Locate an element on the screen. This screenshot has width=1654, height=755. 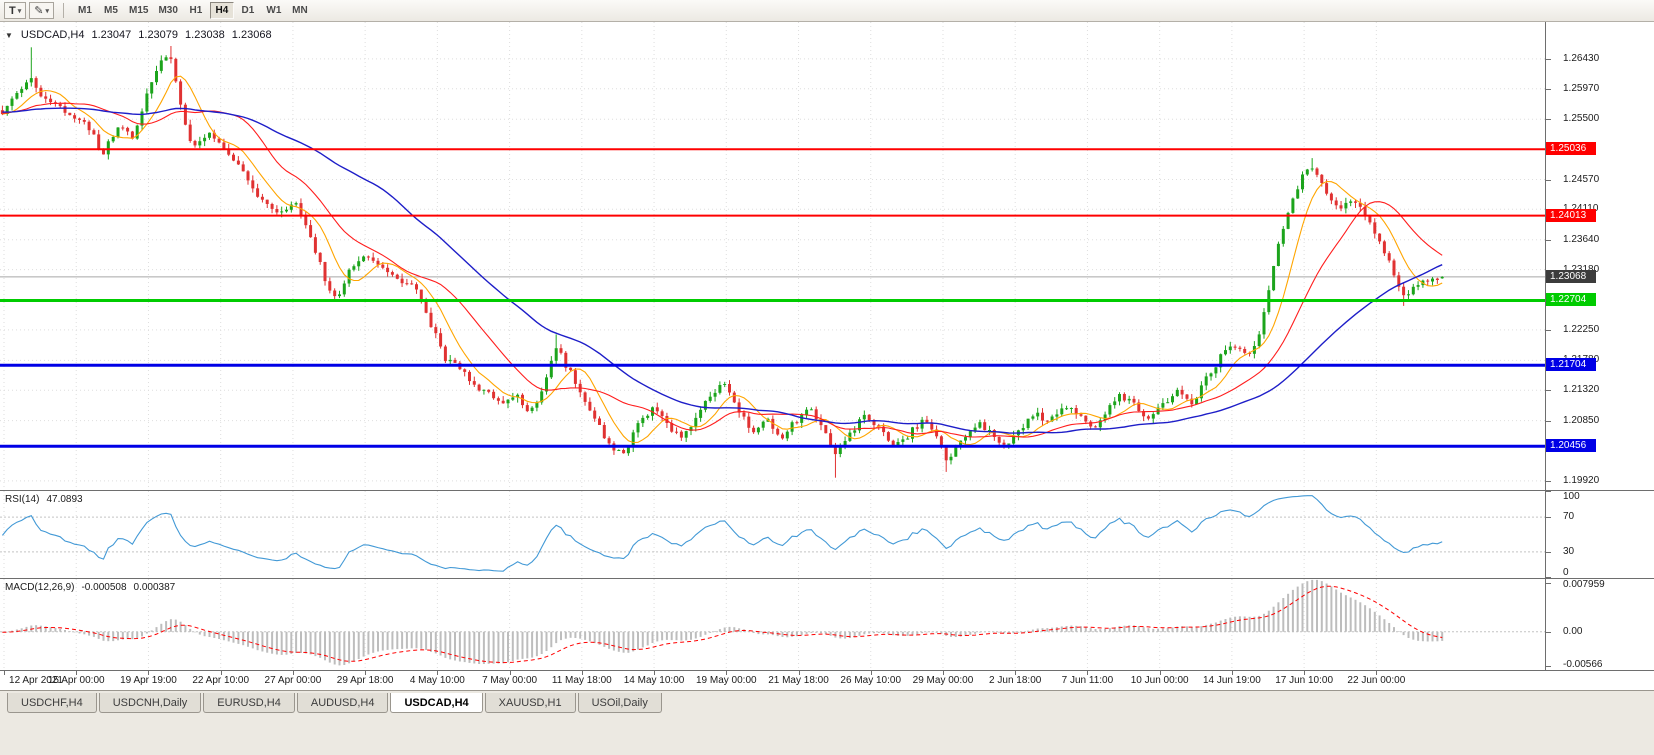
toolbar-separator is located at coordinates (63, 10).